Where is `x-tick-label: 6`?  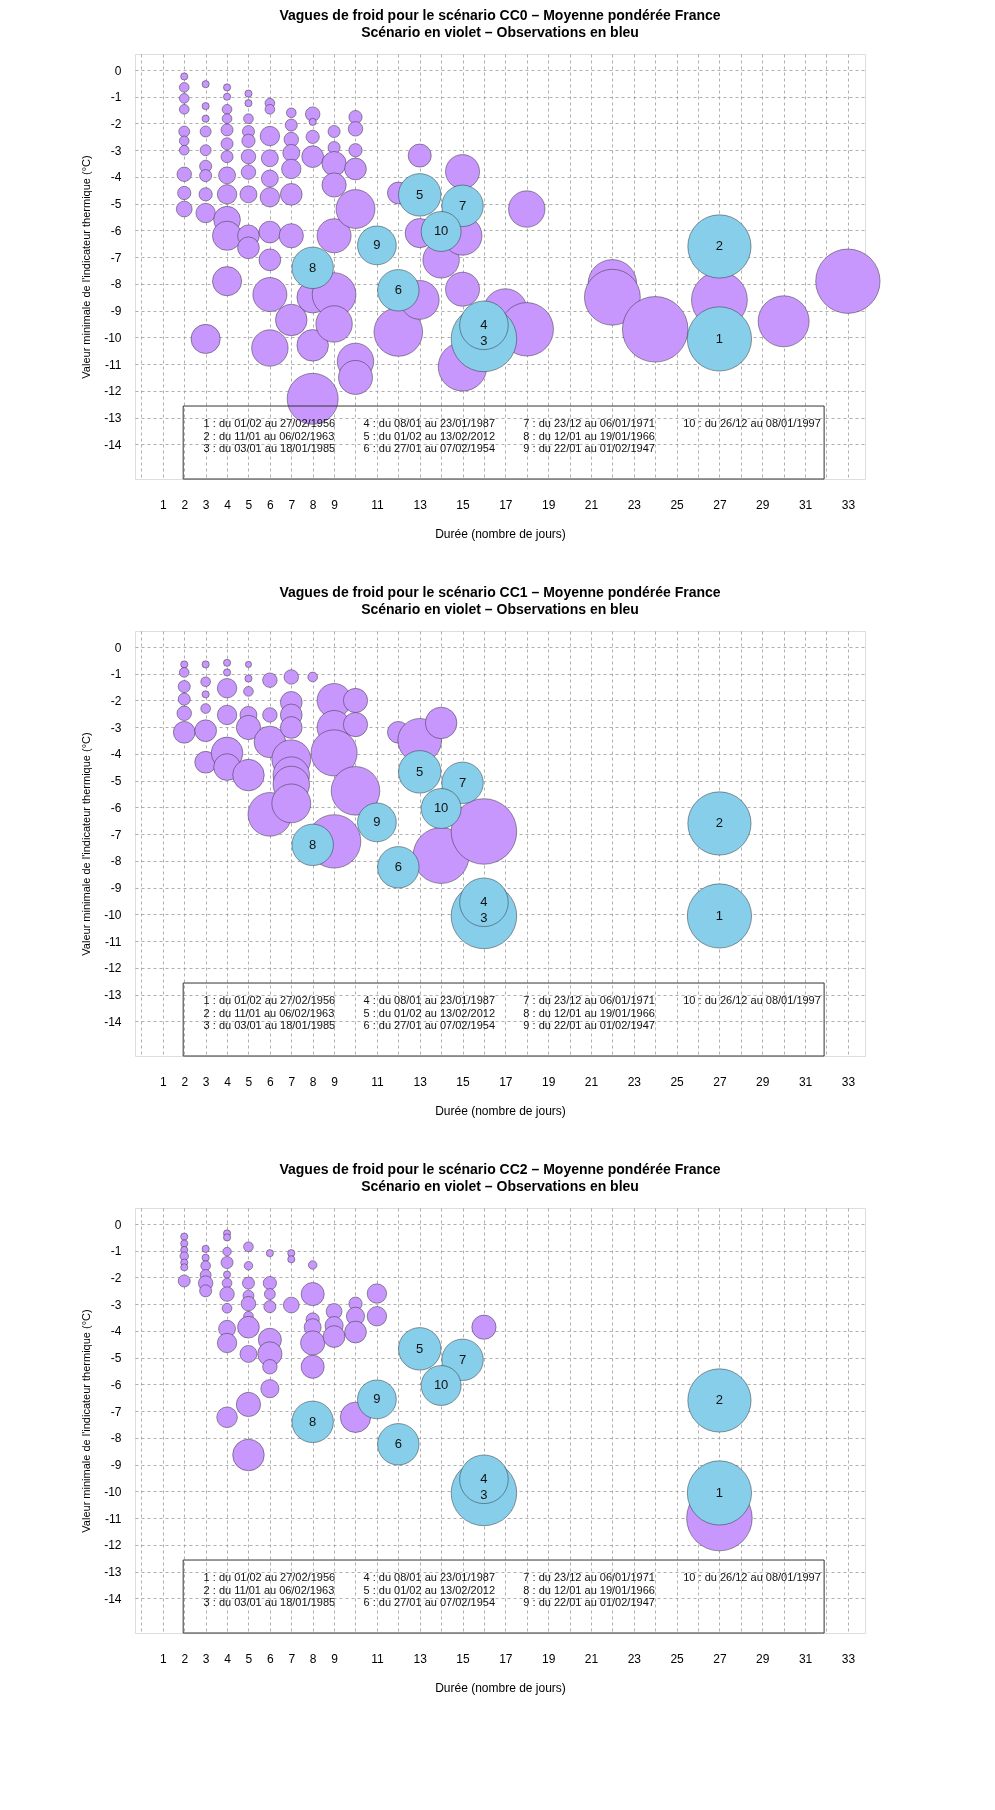 x-tick-label: 6 is located at coordinates (271, 504).